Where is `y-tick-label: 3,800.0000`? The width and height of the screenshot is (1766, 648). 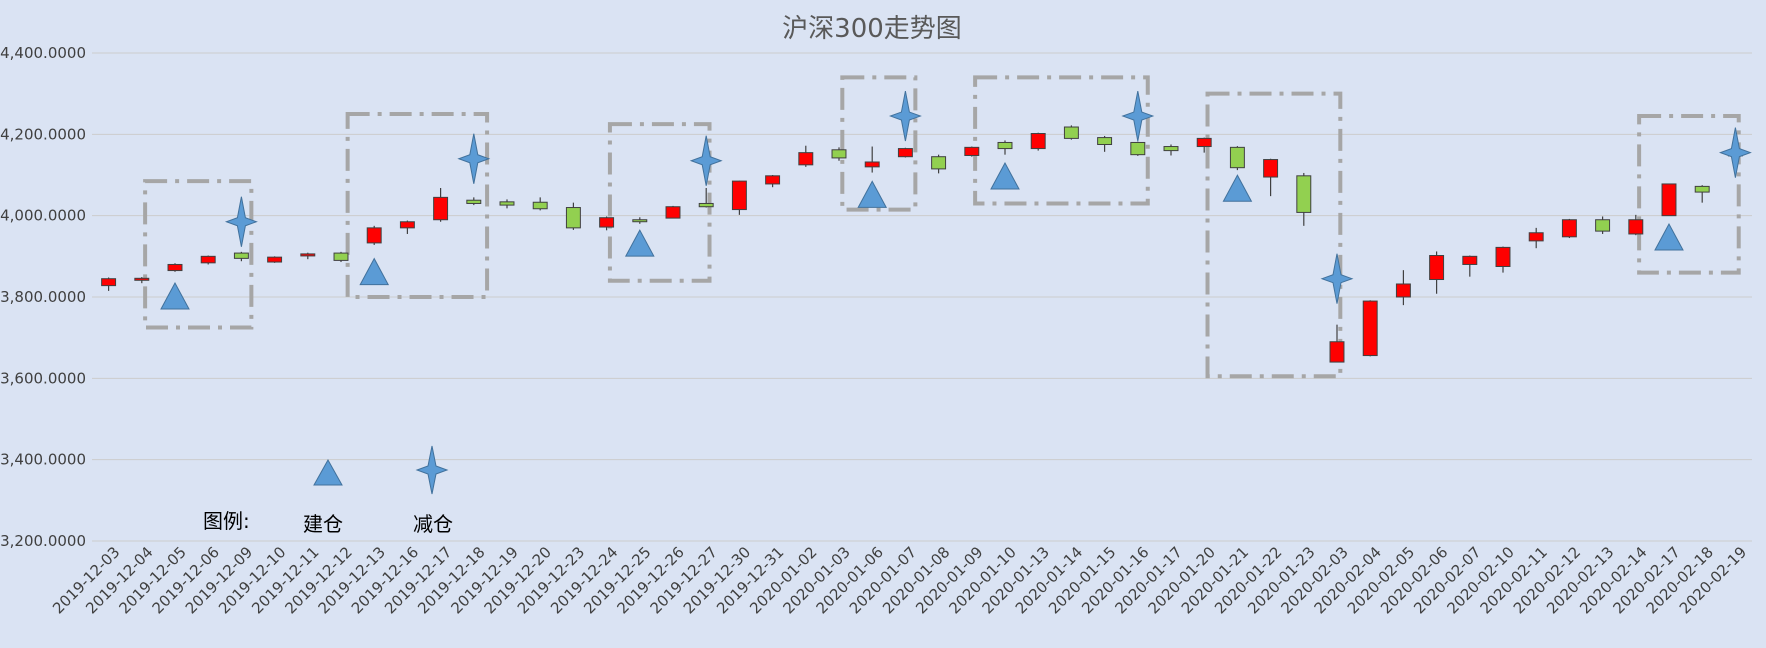
y-tick-label: 3,800.0000 is located at coordinates (43, 297).